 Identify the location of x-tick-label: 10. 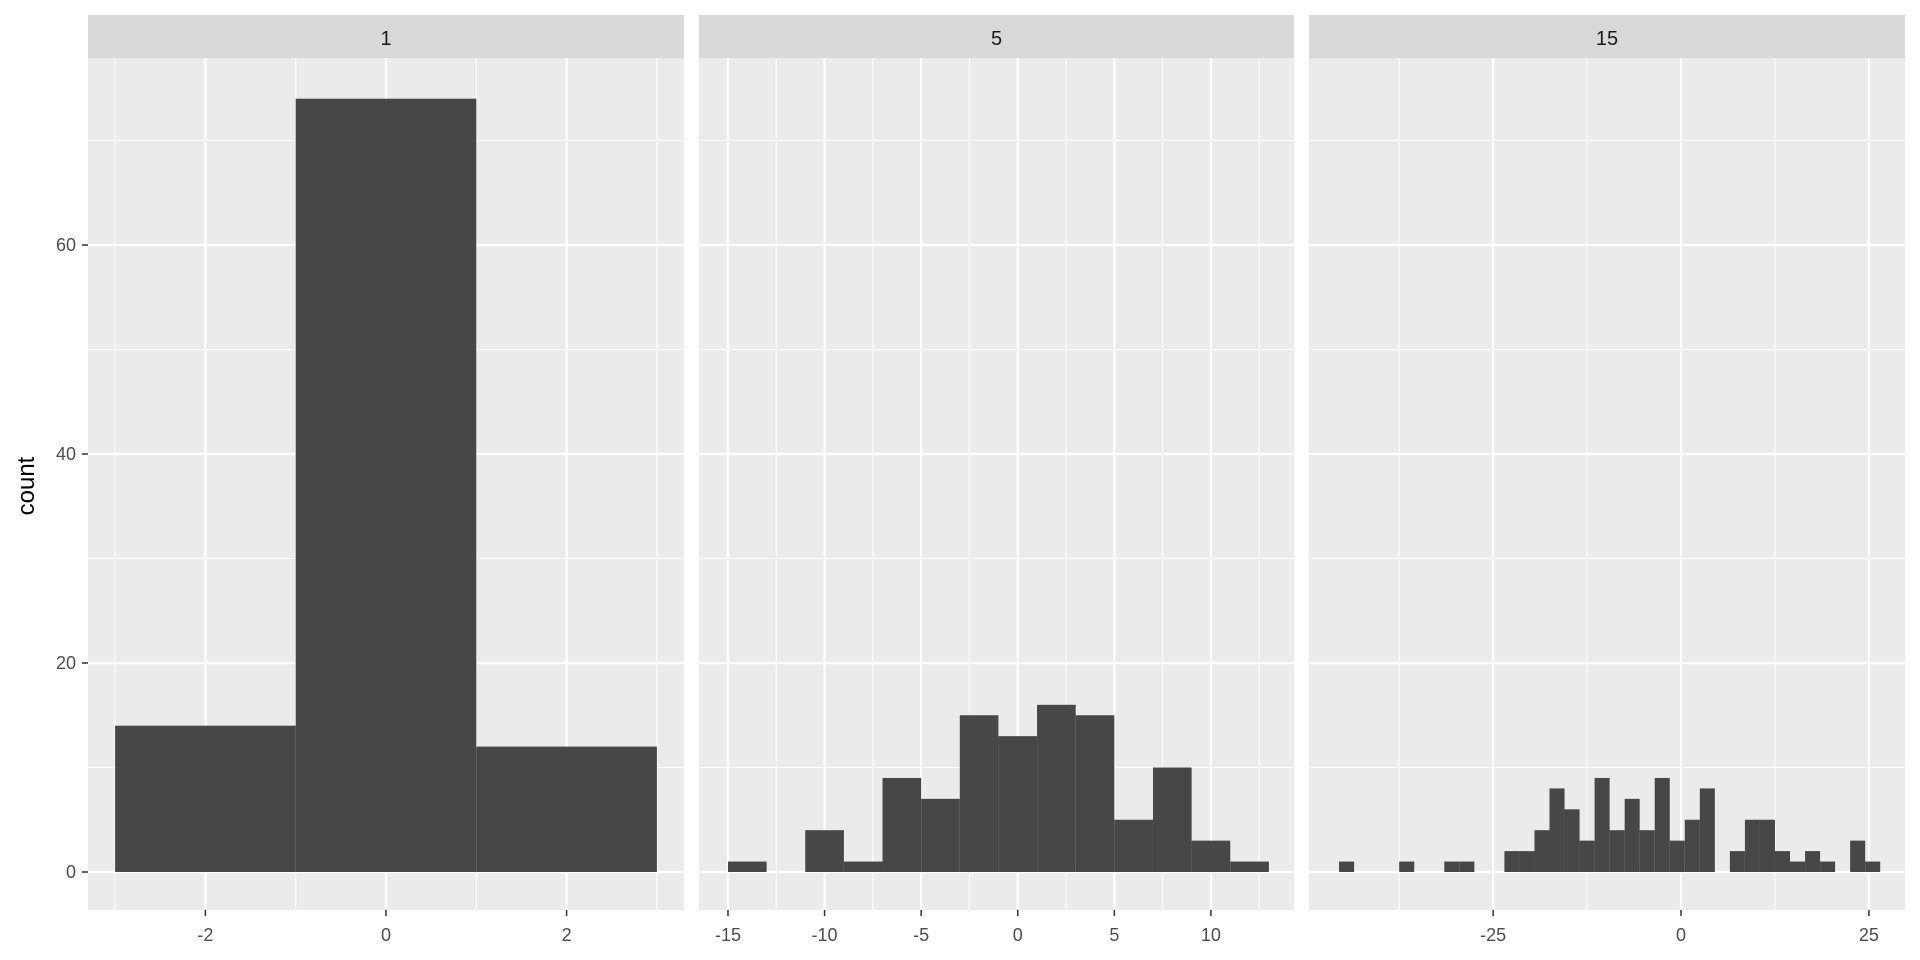
(1211, 935).